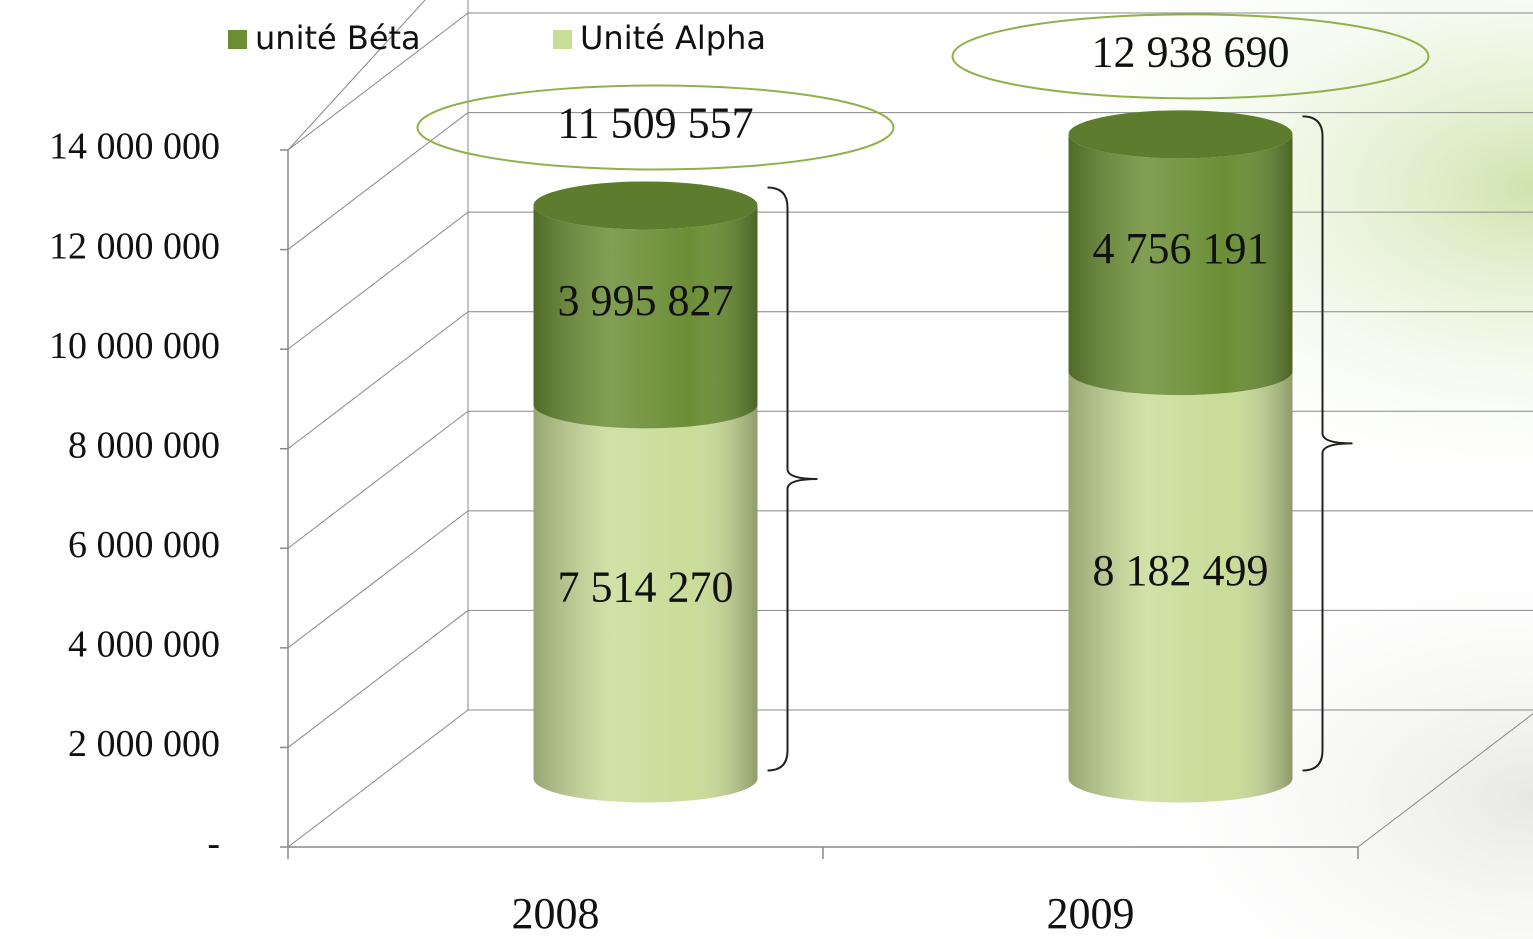 The image size is (1533, 939). I want to click on y-tick-label: 8 000 000, so click(144, 445).